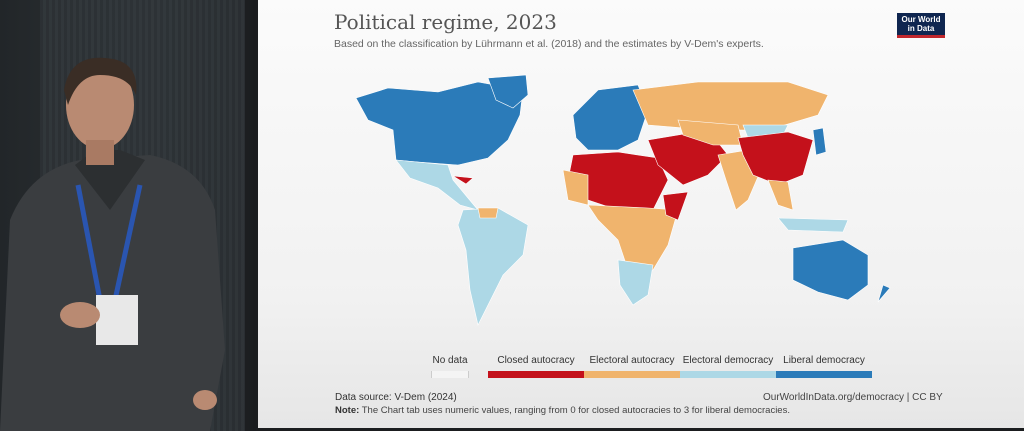  I want to click on legend-label: Closed autocracy, so click(536, 360).